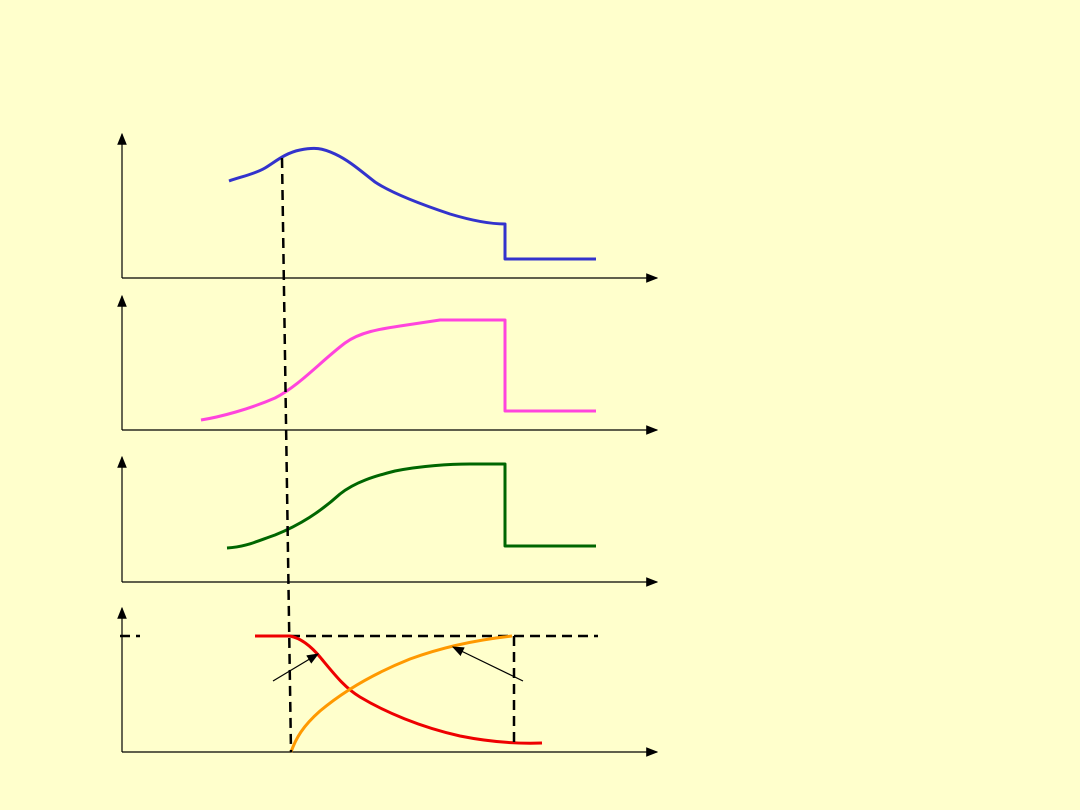 The height and width of the screenshot is (810, 1080). I want to click on orange-curve, so click(401, 693).